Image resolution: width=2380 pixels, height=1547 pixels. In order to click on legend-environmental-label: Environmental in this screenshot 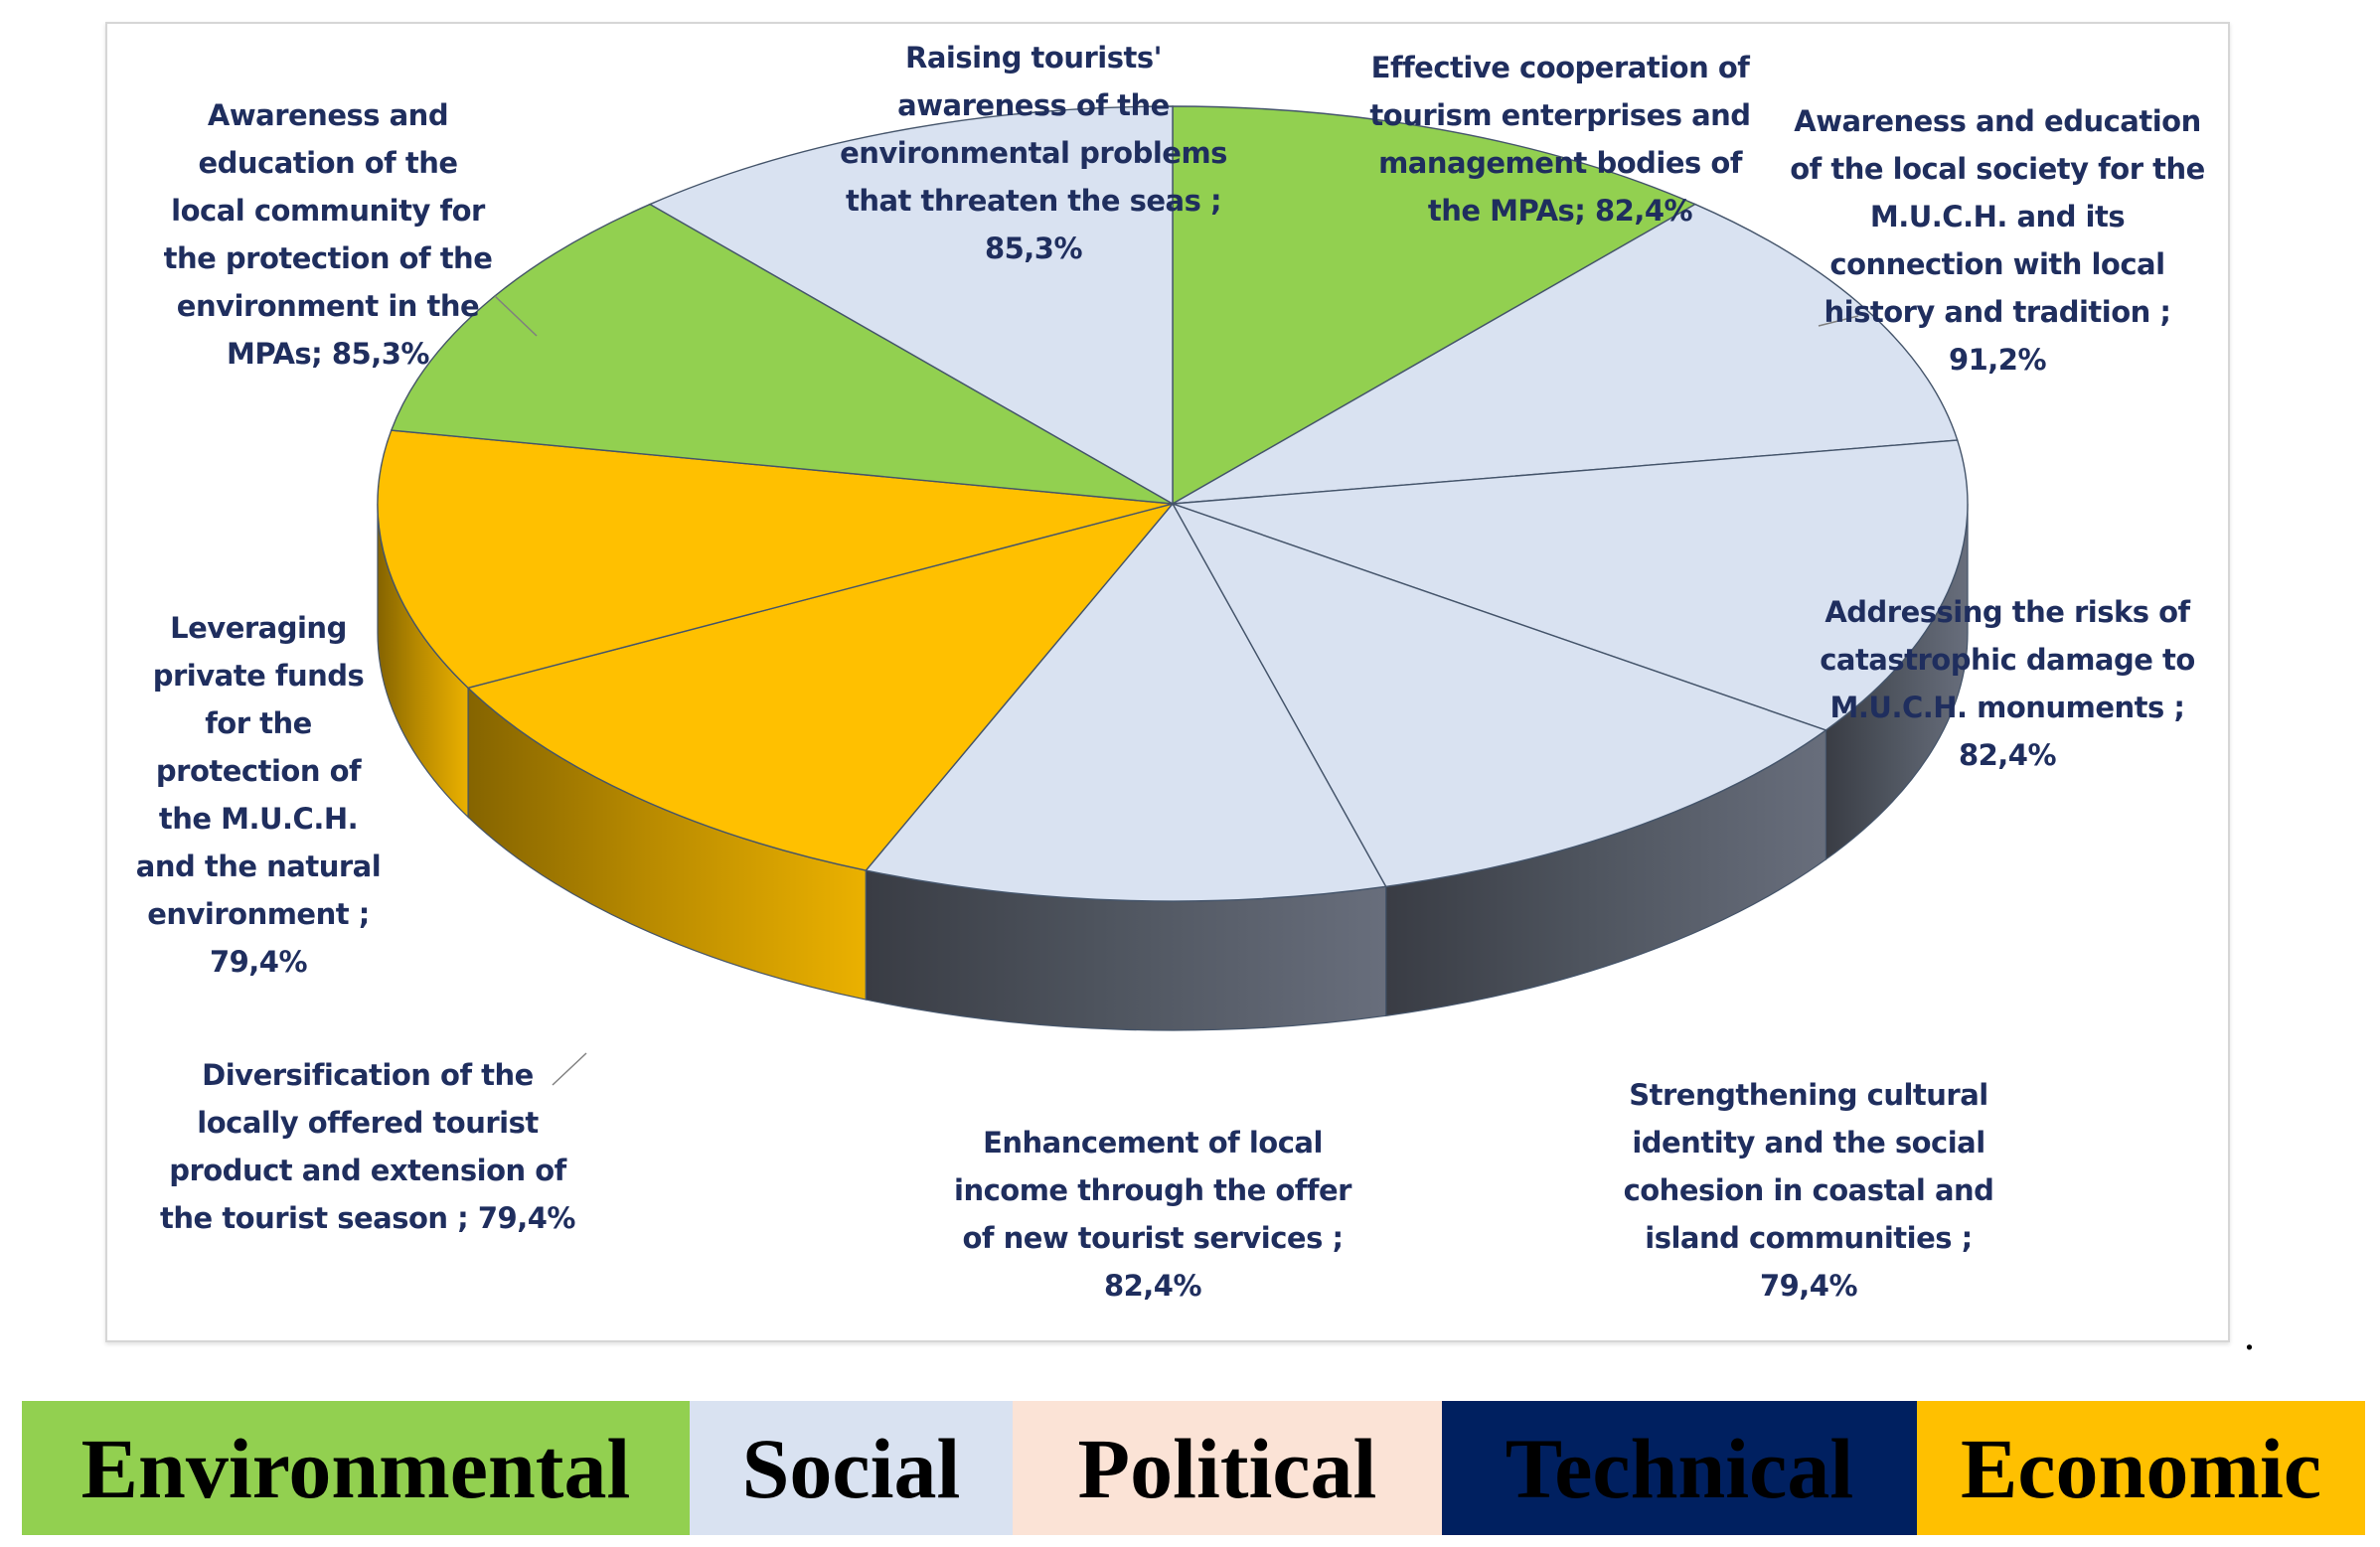, I will do `click(355, 1468)`.